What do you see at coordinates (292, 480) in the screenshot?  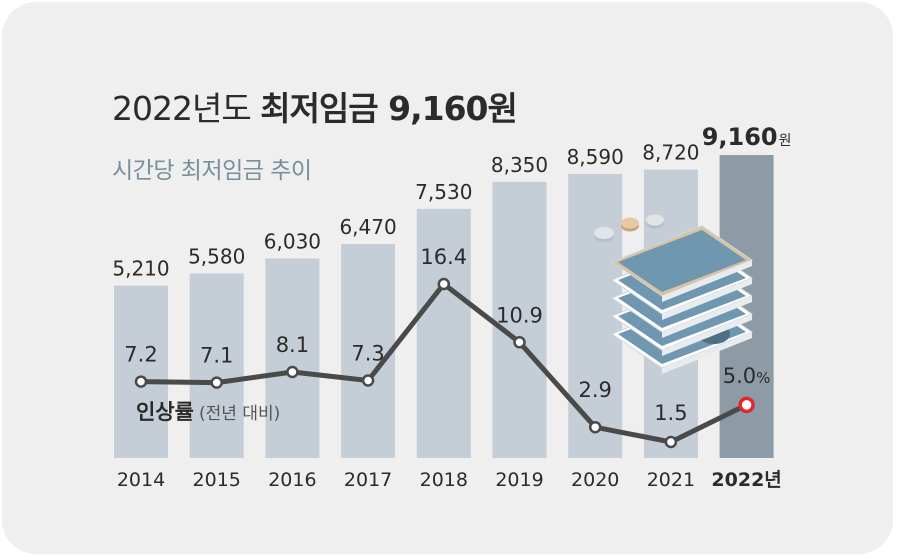 I see `x-tick-label: 2016` at bounding box center [292, 480].